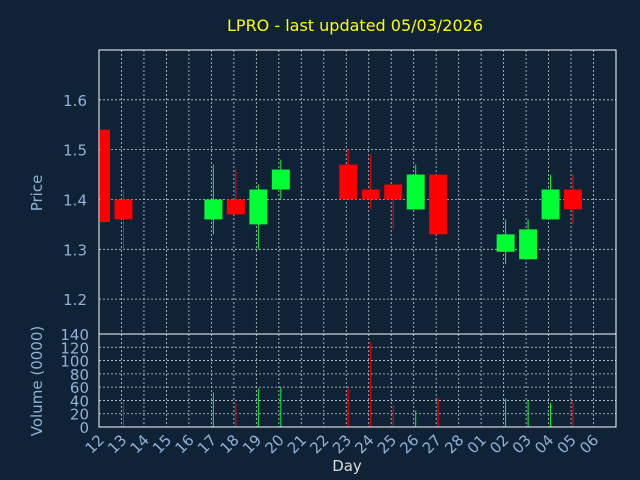 The image size is (640, 480). I want to click on volume-tick-label: 120, so click(74, 348).